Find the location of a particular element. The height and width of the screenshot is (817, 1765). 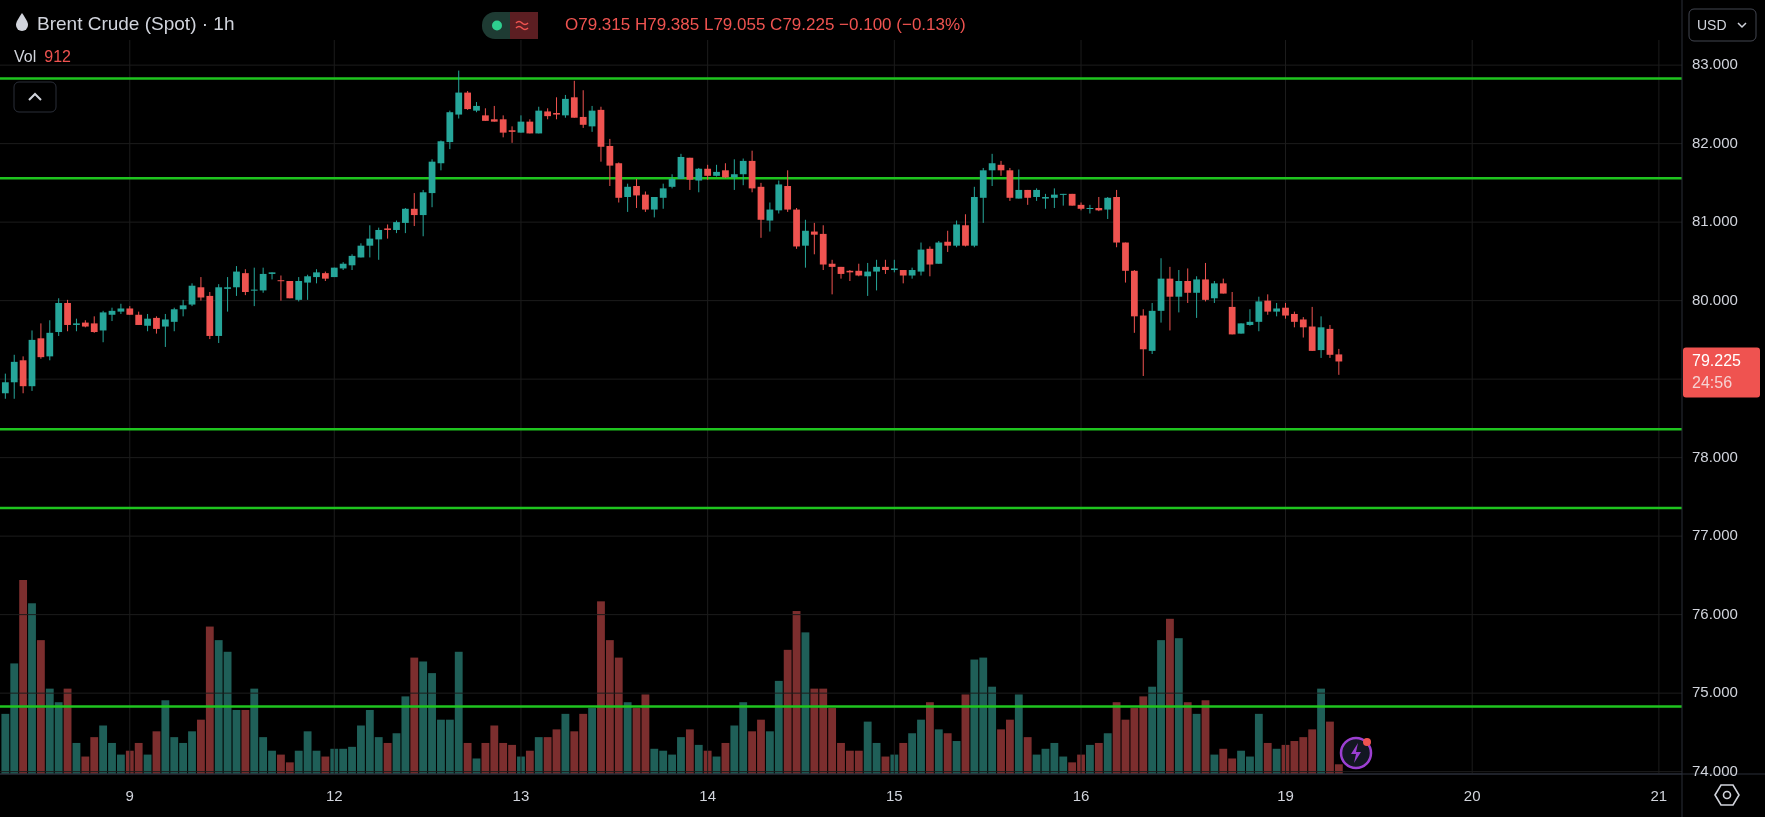

y-tick-label: 76.000 is located at coordinates (1715, 613).